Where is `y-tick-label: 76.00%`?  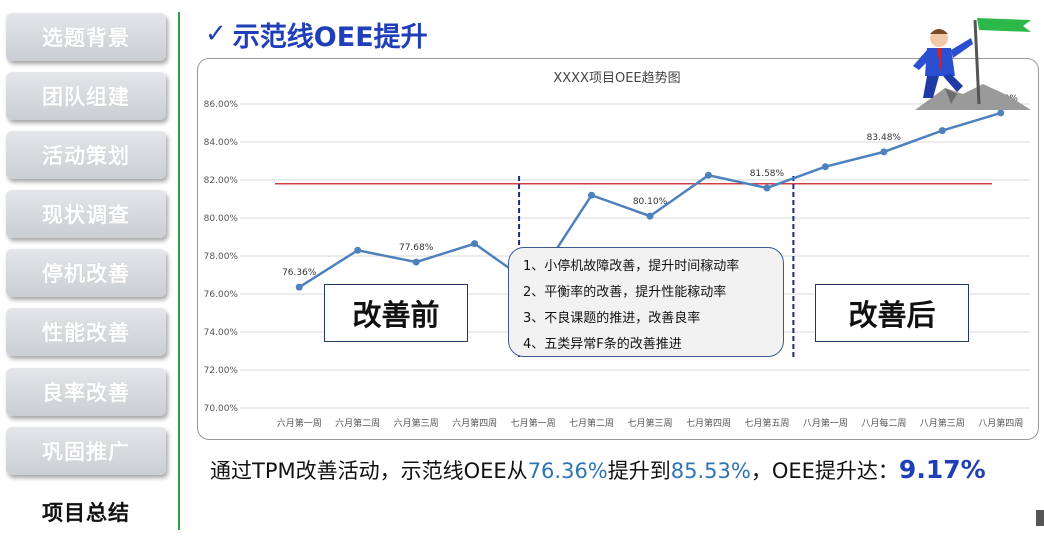
y-tick-label: 76.00% is located at coordinates (221, 295).